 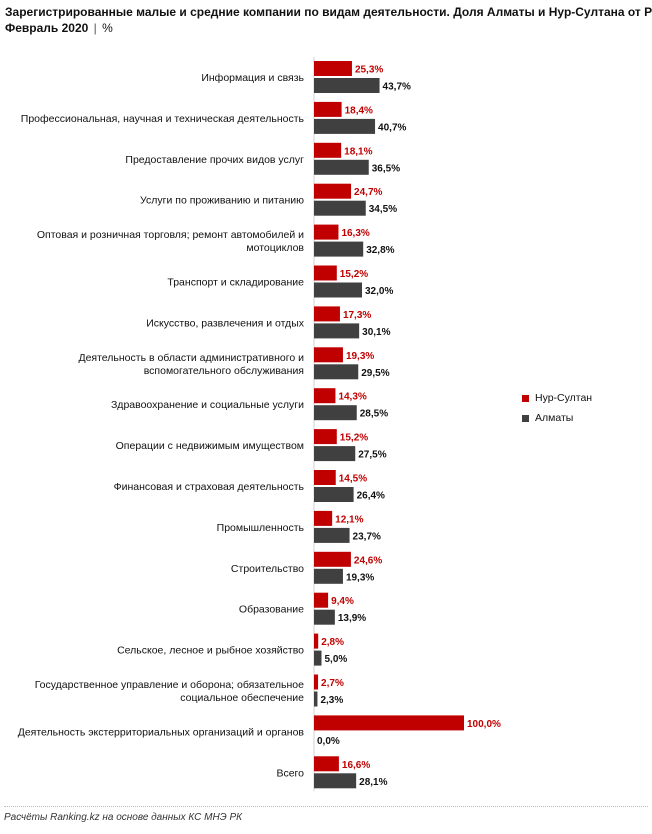 What do you see at coordinates (222, 201) in the screenshot?
I see `category-label: Услуги по проживанию и питанию` at bounding box center [222, 201].